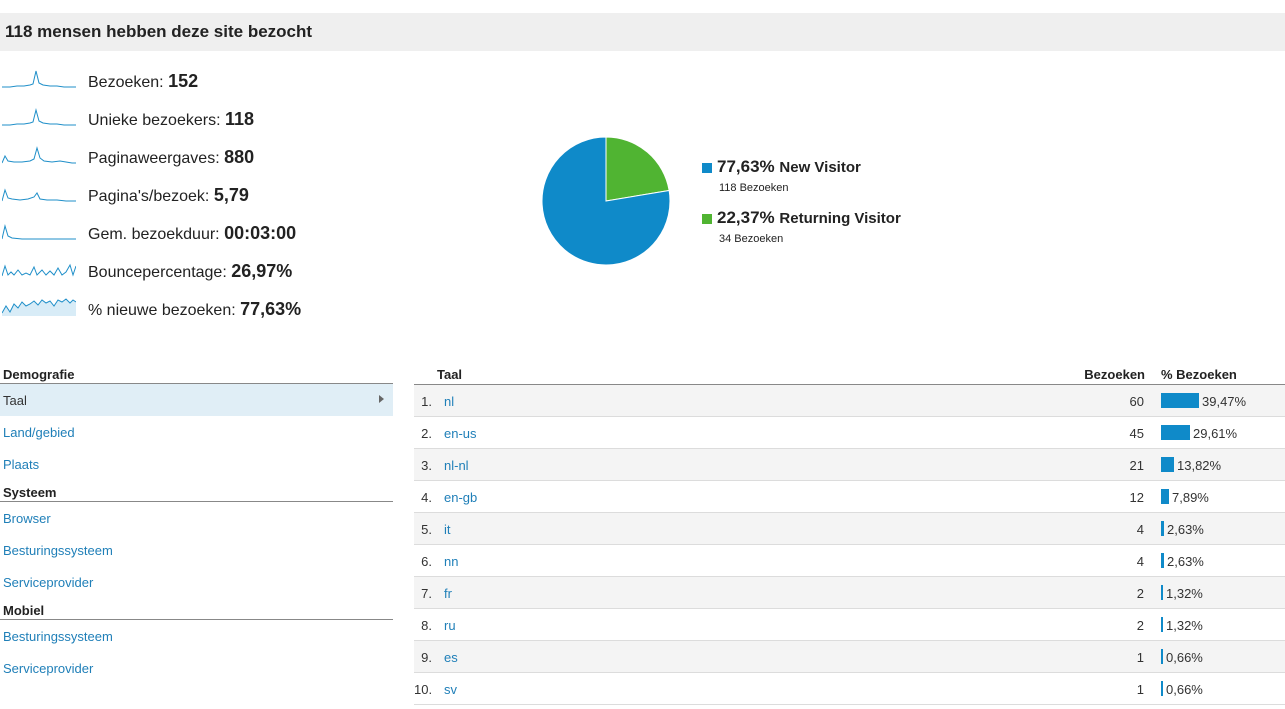 This screenshot has height=709, width=1285. Describe the element at coordinates (637, 169) in the screenshot. I see `pie-slice-returning-visitor` at that location.